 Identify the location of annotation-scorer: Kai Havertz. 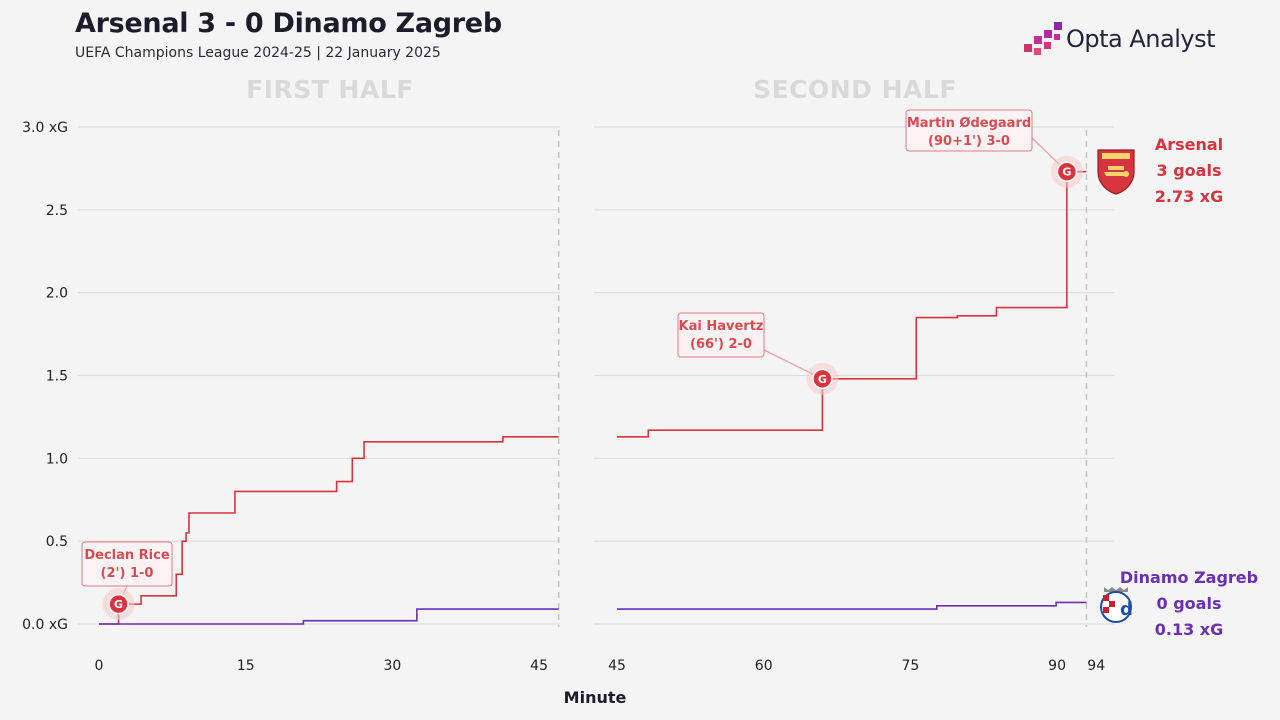
(721, 326).